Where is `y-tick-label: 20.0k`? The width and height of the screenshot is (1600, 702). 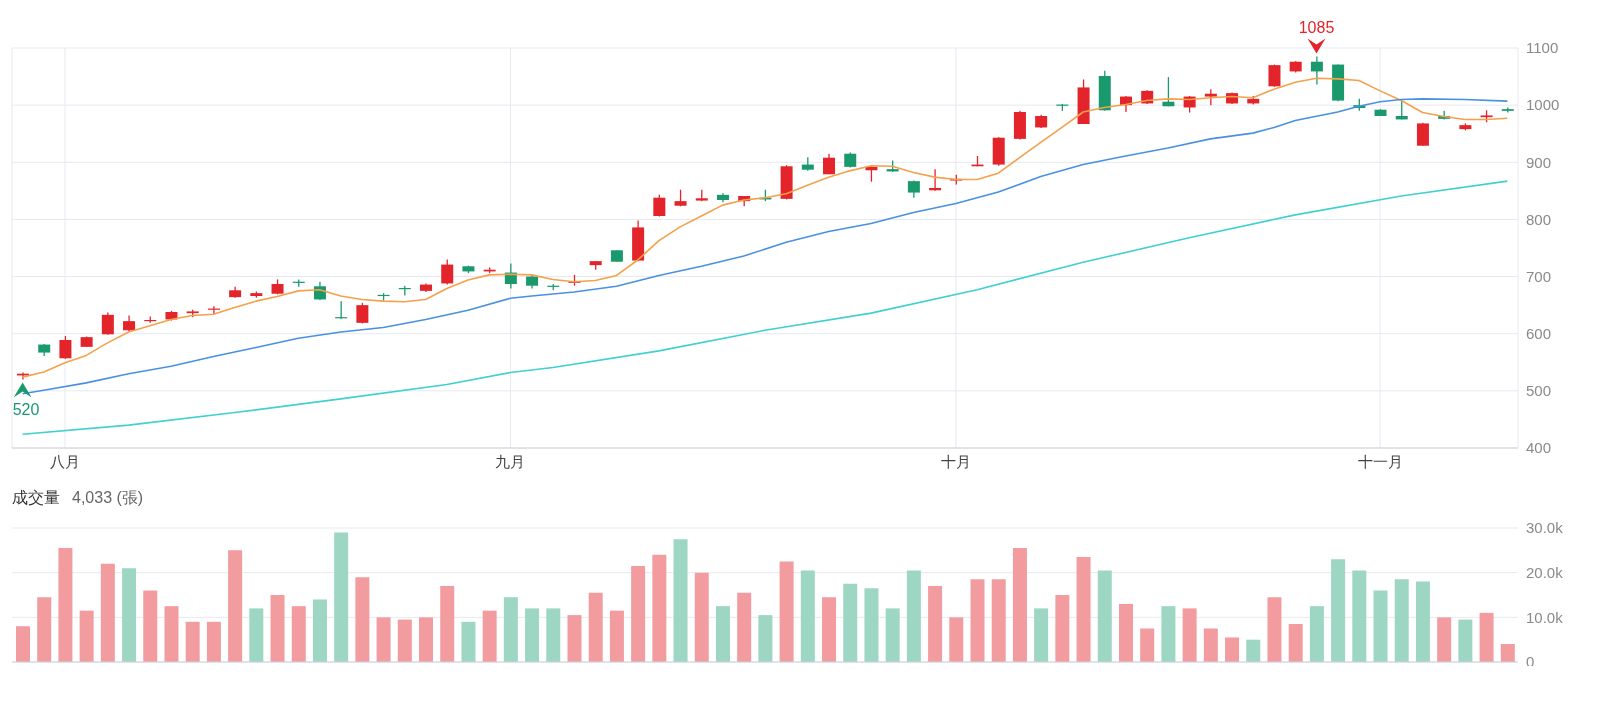
y-tick-label: 20.0k is located at coordinates (1545, 572).